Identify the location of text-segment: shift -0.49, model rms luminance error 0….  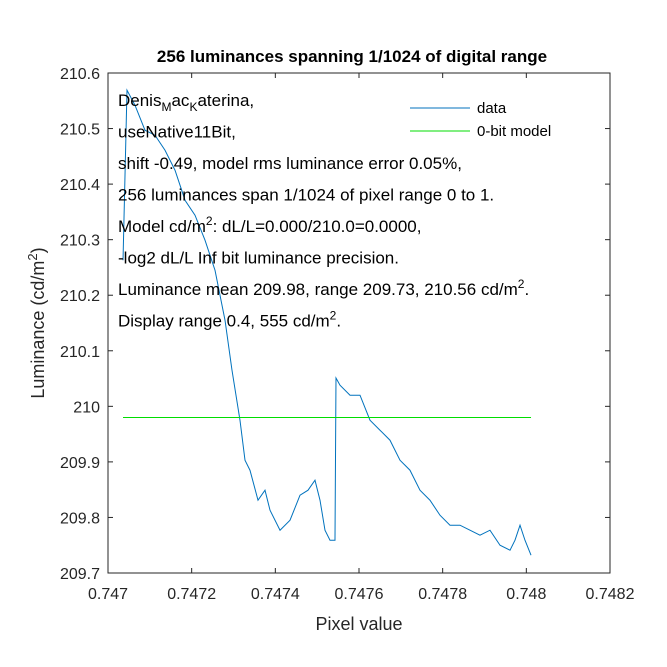
(290, 163).